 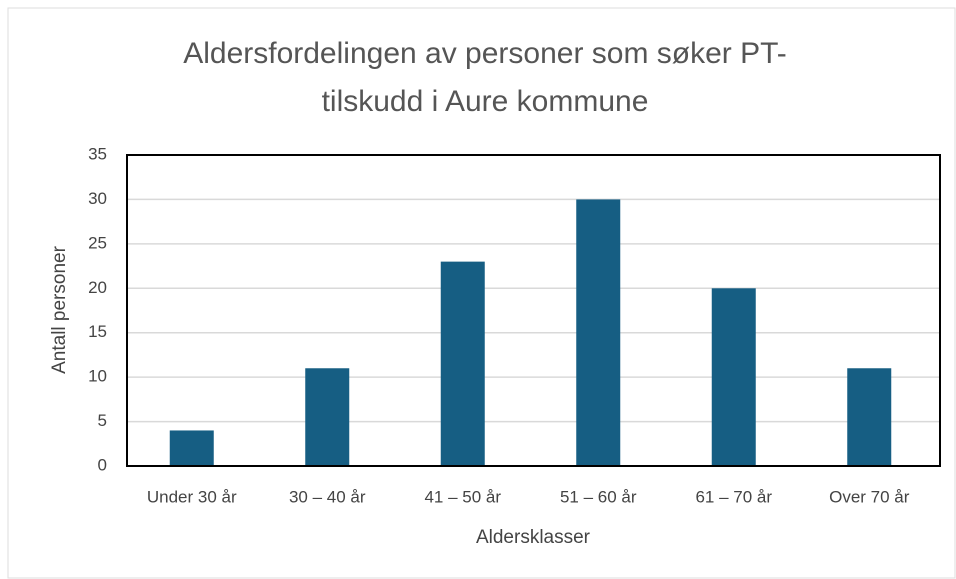 I want to click on x-tick-label: 61 – 70 år, so click(x=733, y=496).